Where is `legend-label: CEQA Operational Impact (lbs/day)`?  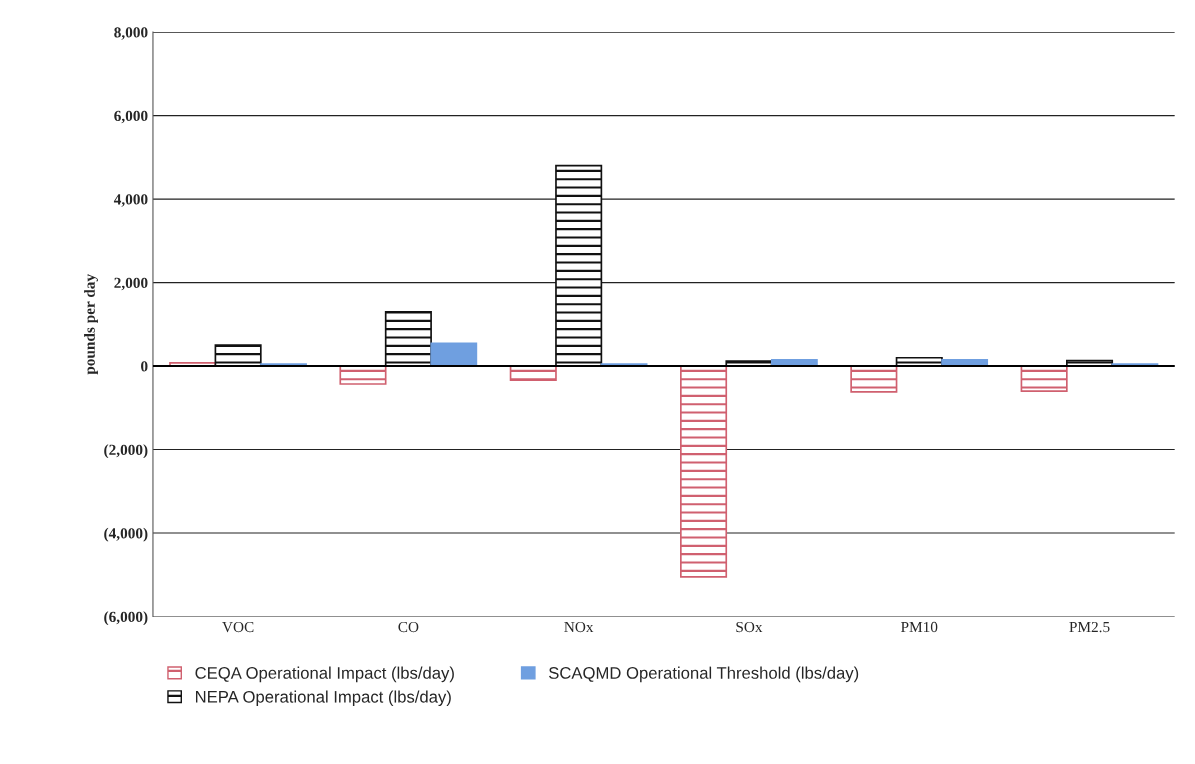
legend-label: CEQA Operational Impact (lbs/day) is located at coordinates (324, 674).